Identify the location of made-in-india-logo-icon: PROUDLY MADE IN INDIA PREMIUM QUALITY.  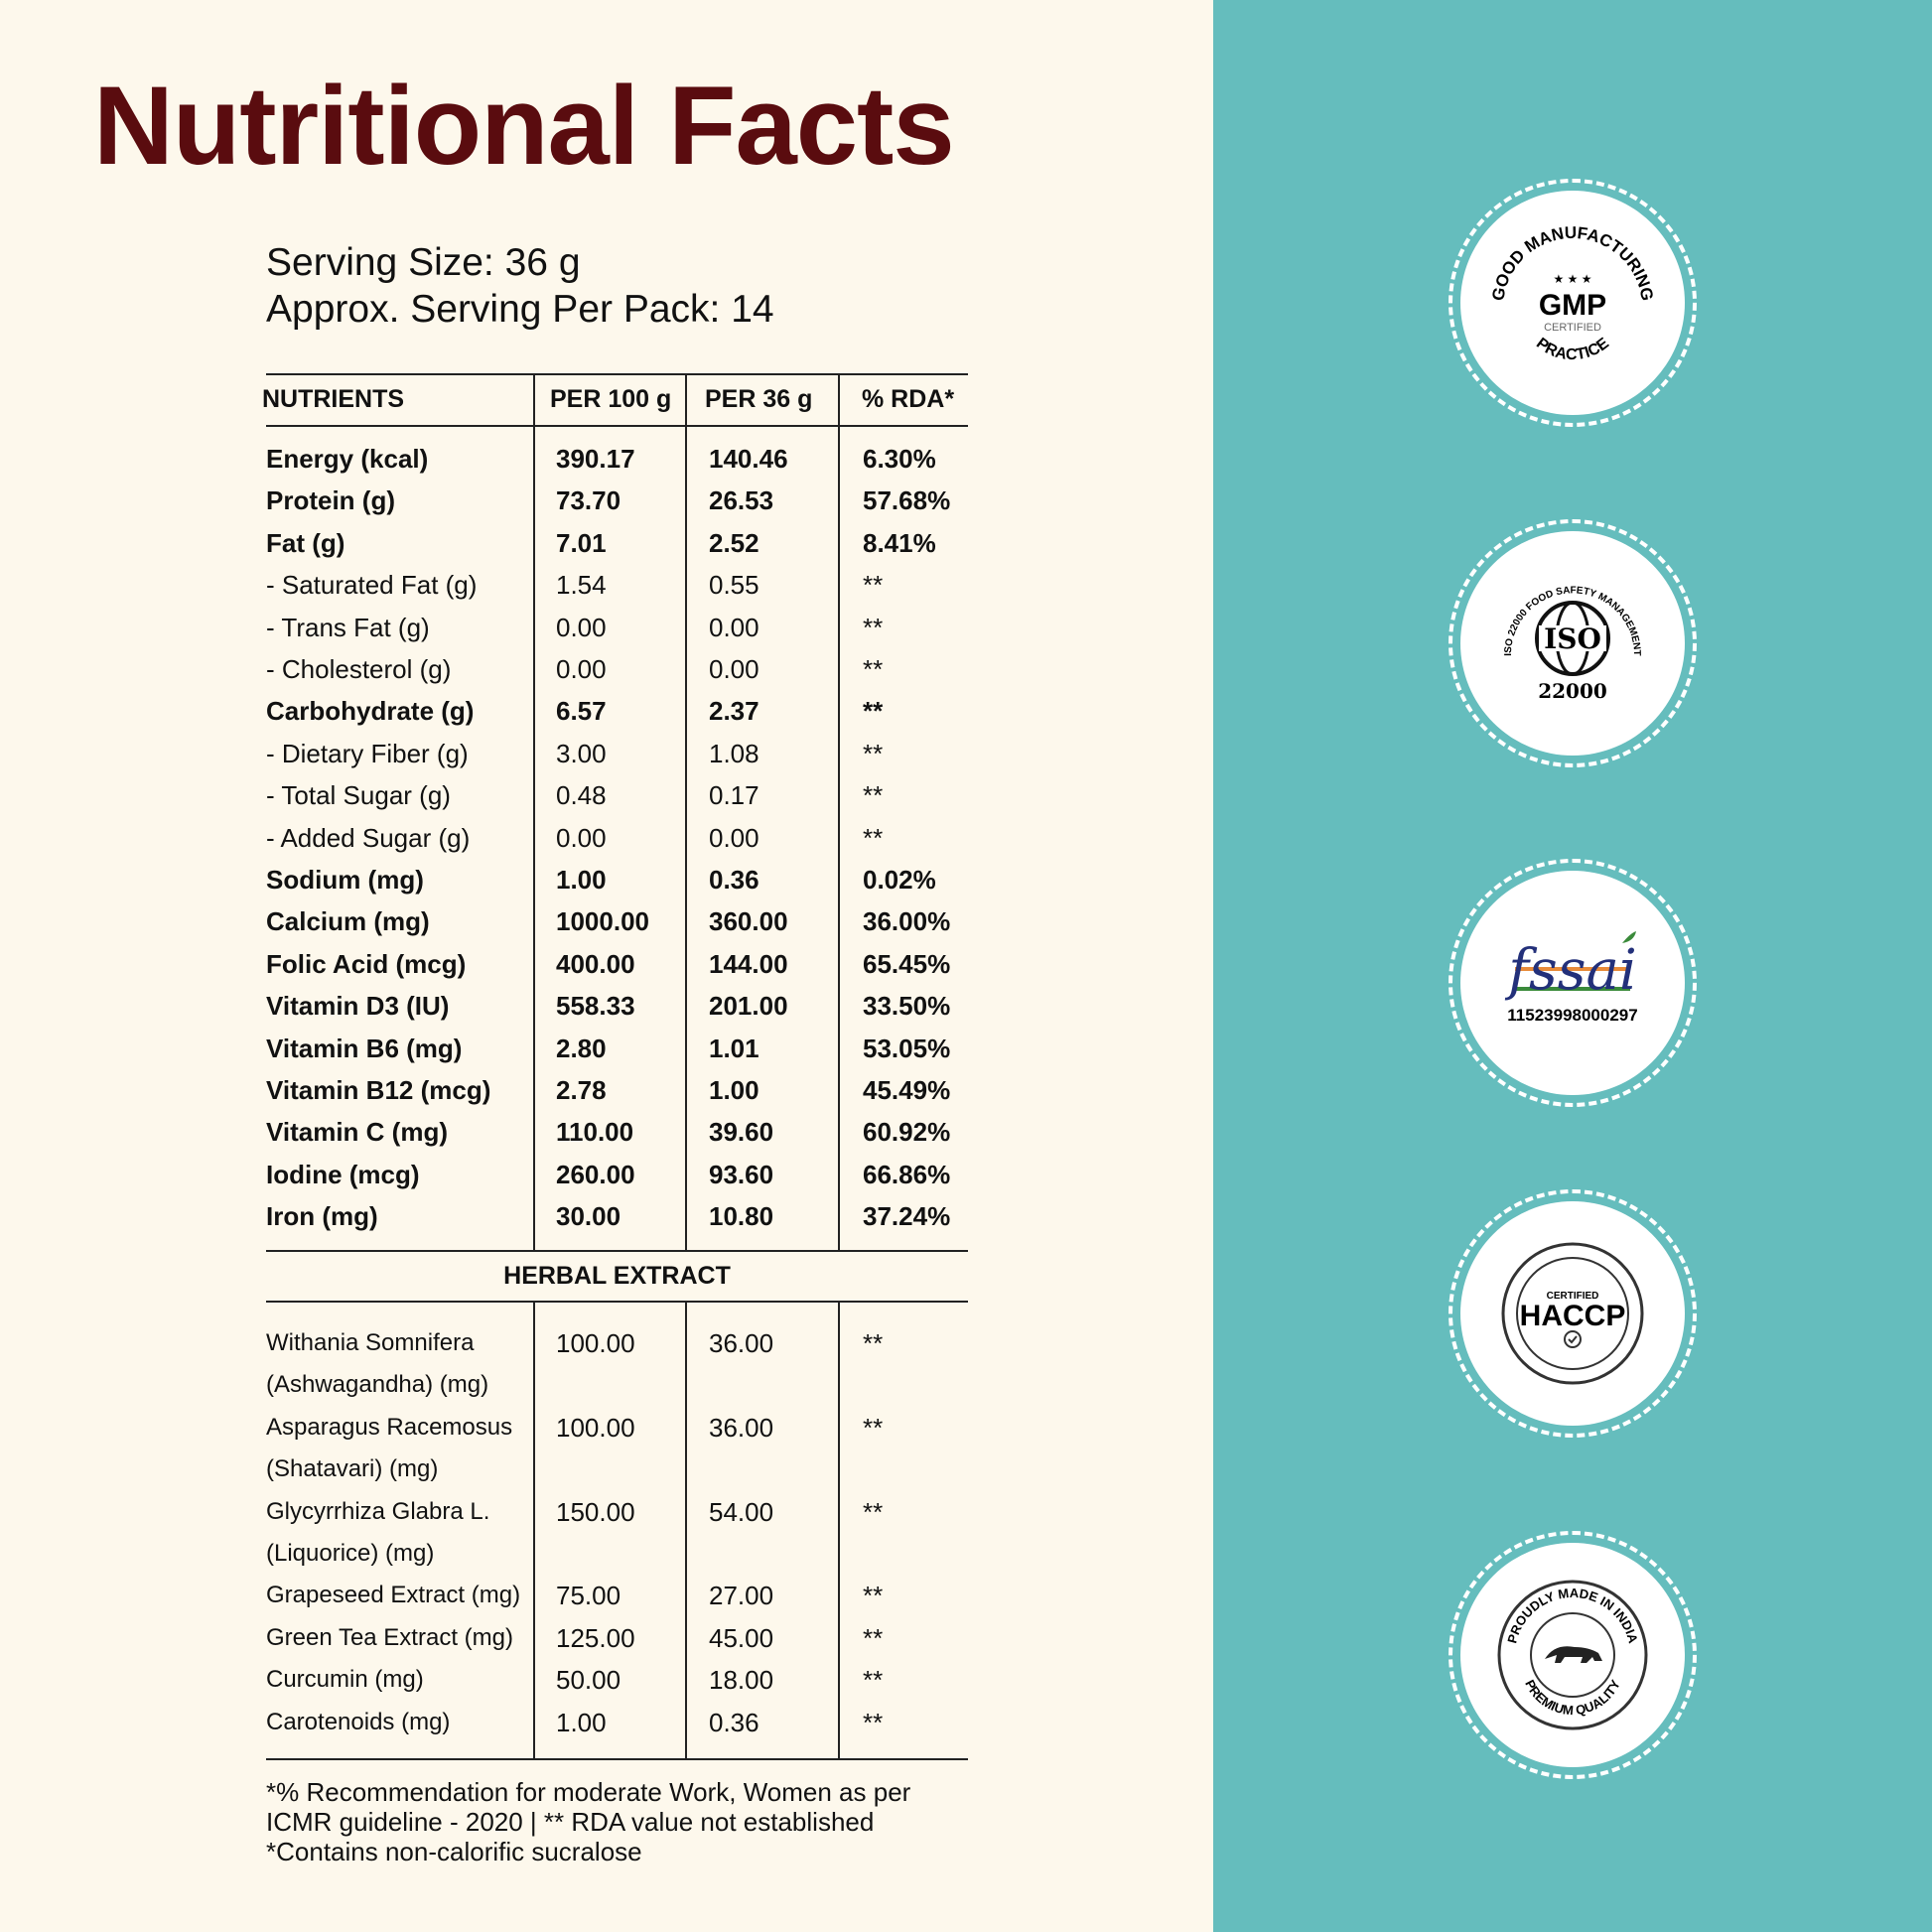
(1573, 1655).